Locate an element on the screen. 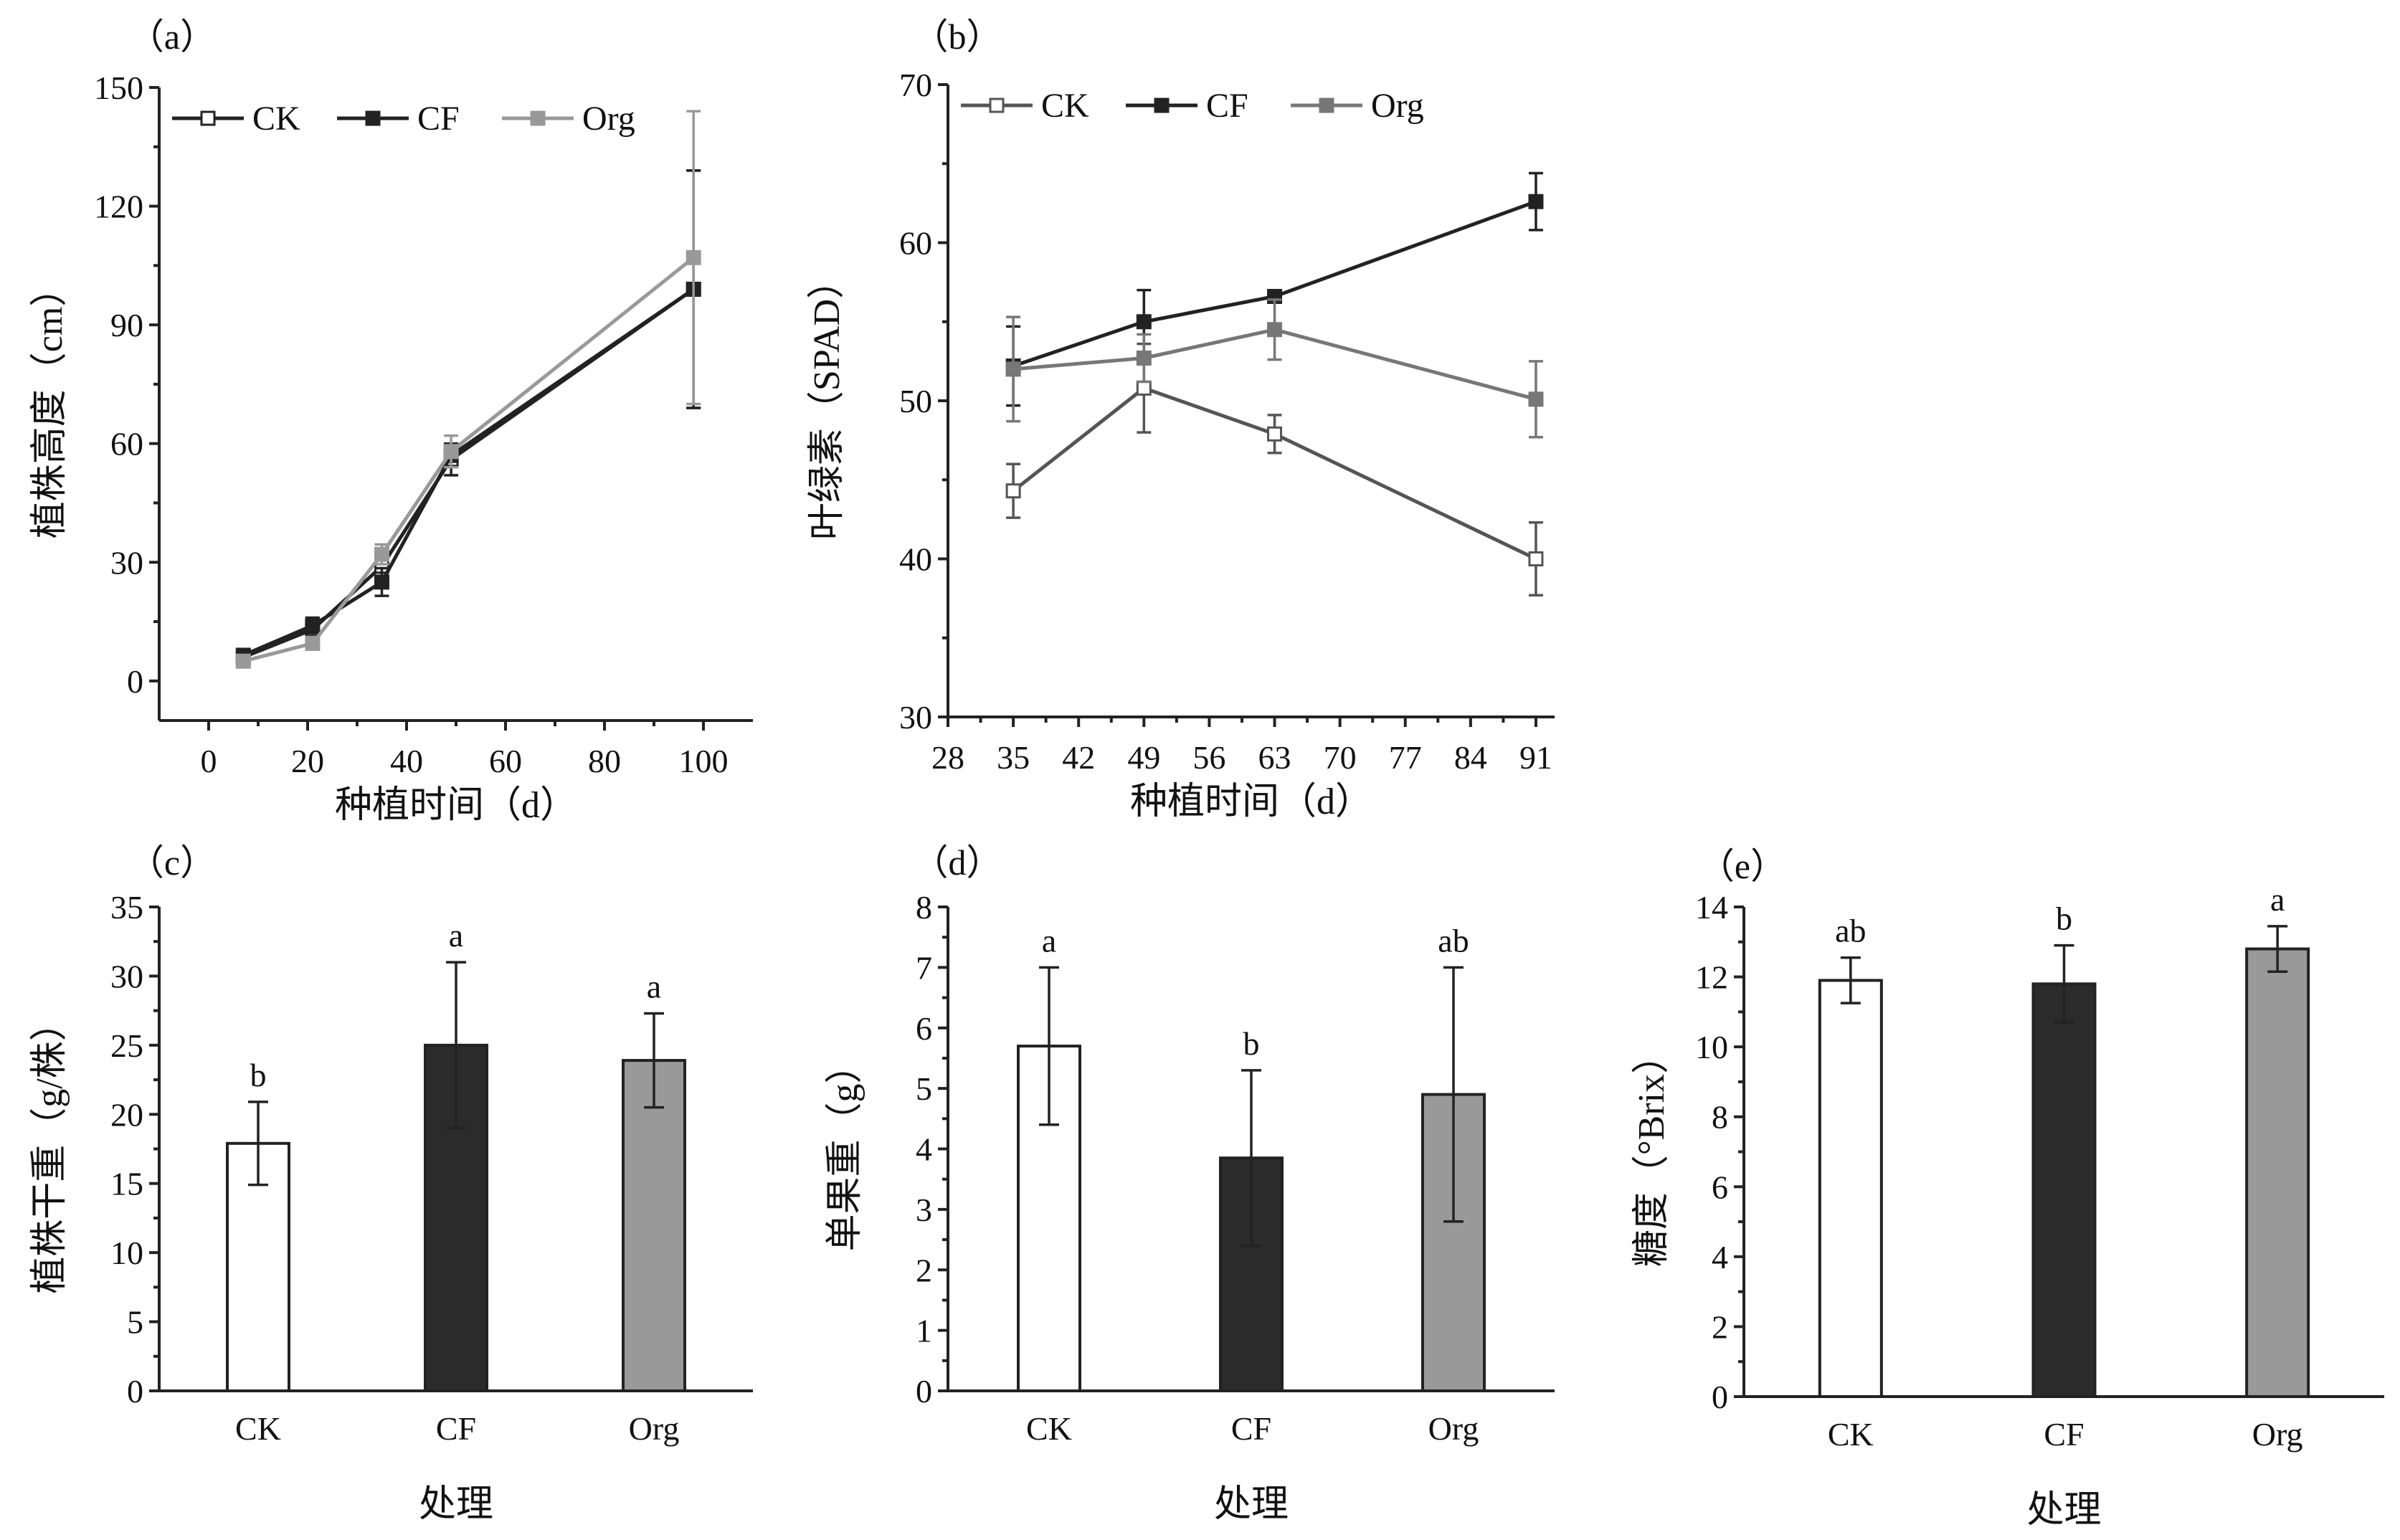 This screenshot has width=2400, height=1540. x-tick-label: CF is located at coordinates (456, 1428).